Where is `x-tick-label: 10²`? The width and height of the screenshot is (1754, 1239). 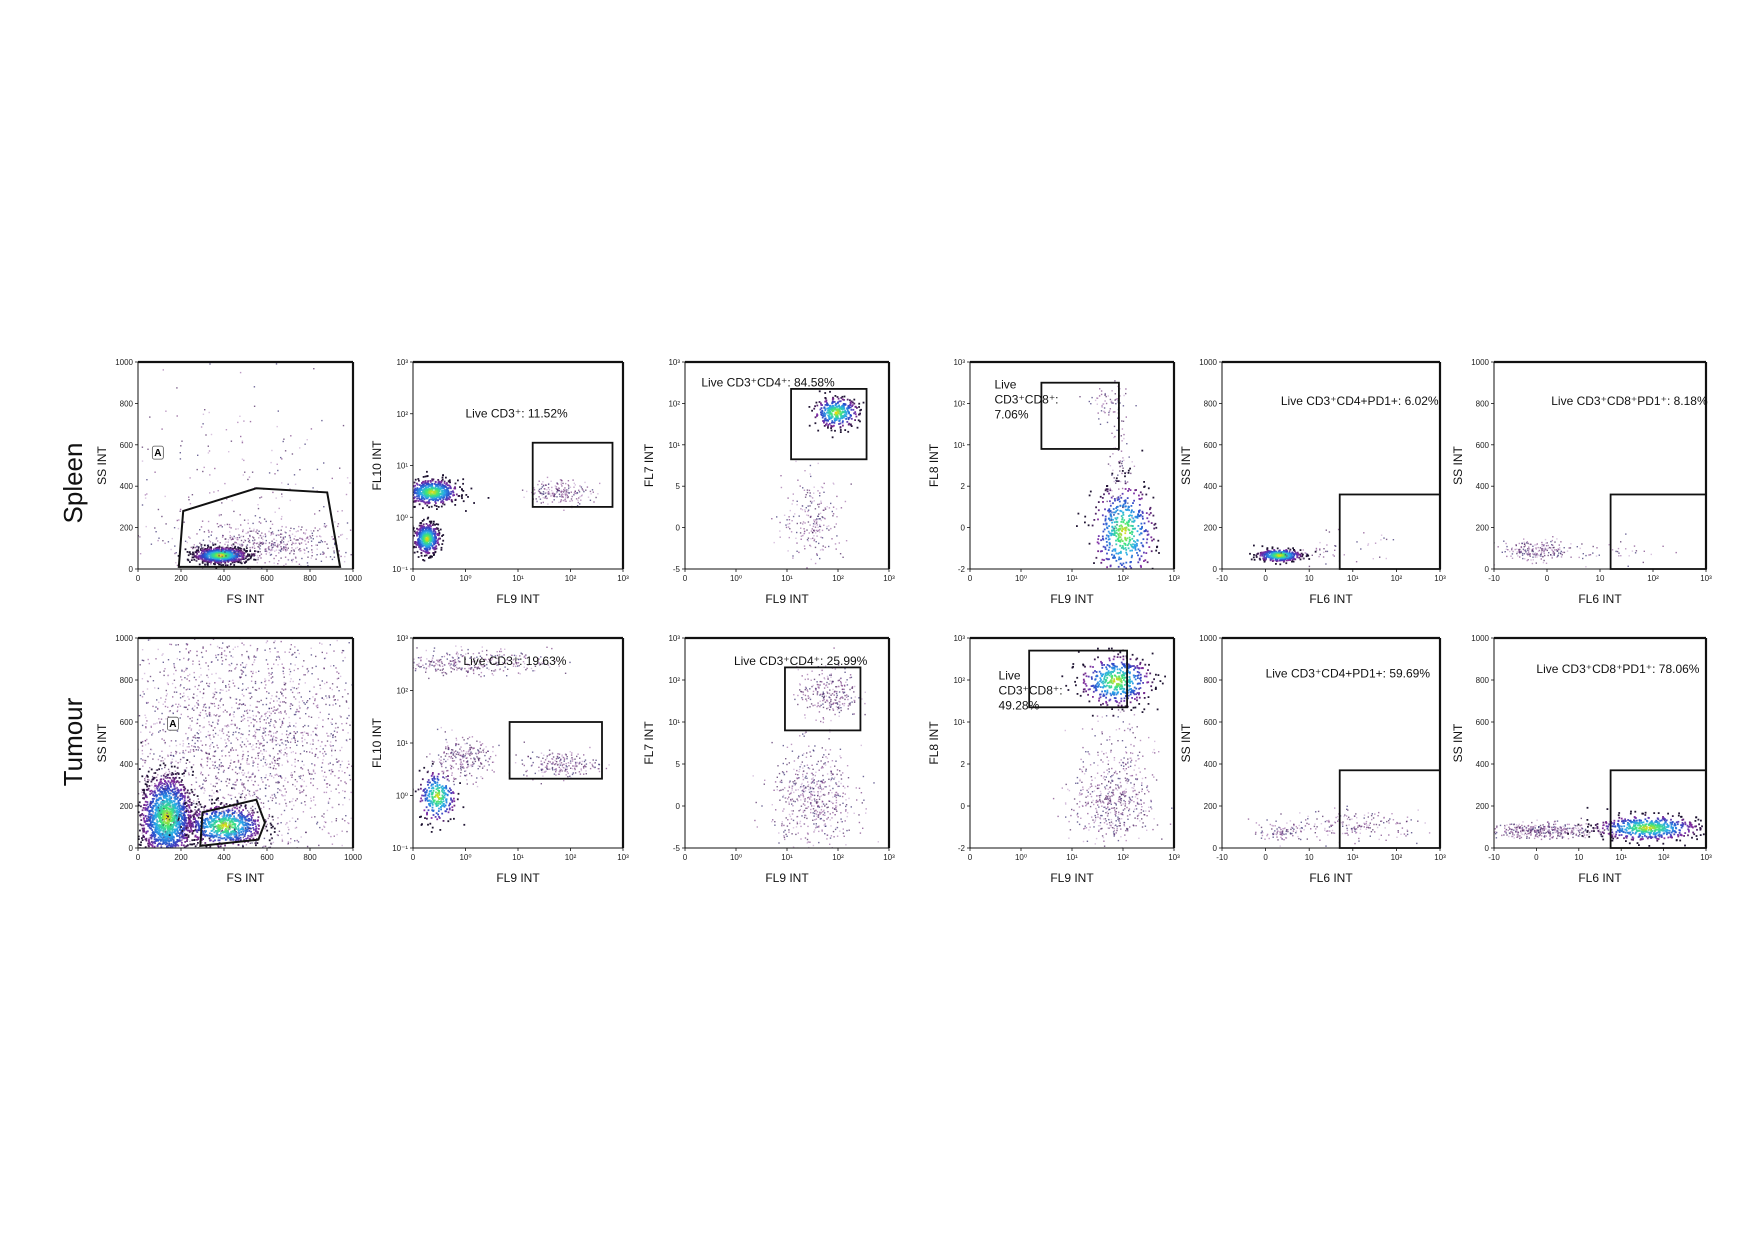 x-tick-label: 10² is located at coordinates (1653, 578).